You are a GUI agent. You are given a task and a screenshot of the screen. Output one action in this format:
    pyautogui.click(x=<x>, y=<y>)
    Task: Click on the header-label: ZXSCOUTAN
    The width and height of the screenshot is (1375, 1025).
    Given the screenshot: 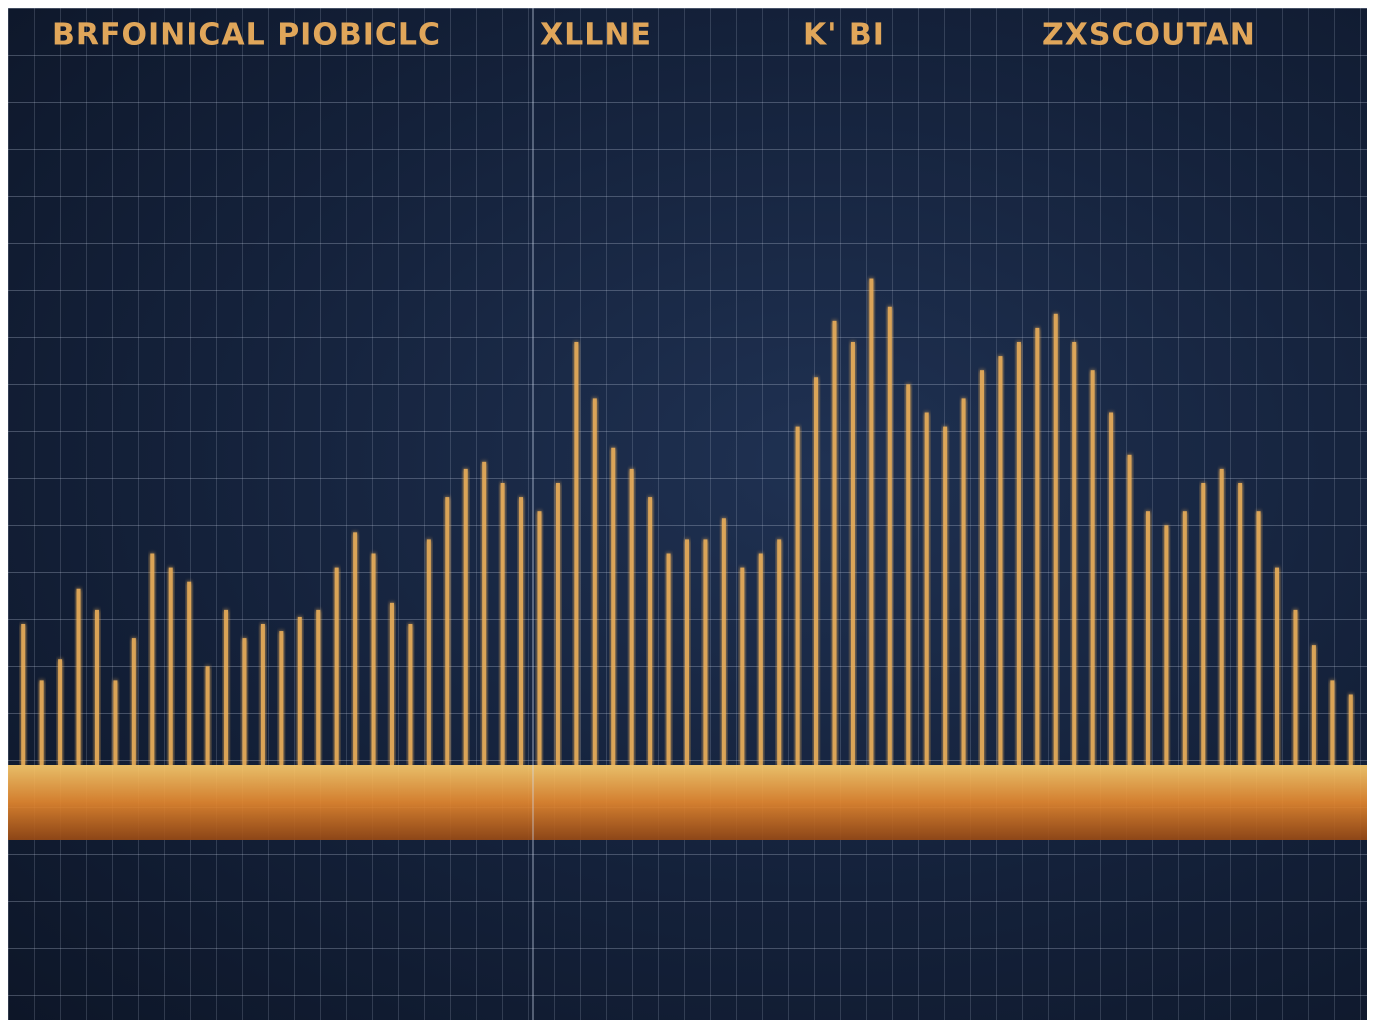 What is the action you would take?
    pyautogui.click(x=1149, y=35)
    